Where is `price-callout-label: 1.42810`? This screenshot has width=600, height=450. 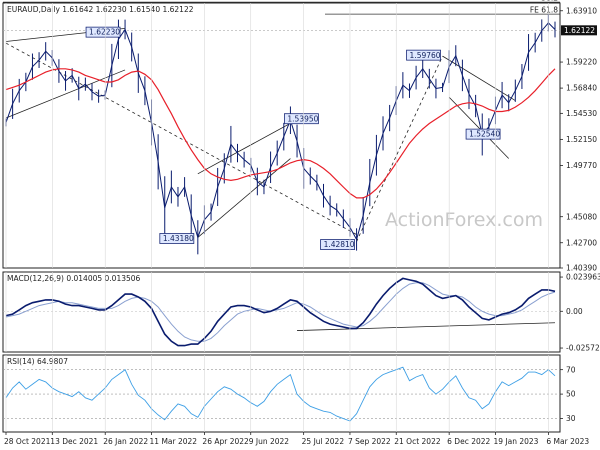
price-callout-label: 1.42810 is located at coordinates (339, 244).